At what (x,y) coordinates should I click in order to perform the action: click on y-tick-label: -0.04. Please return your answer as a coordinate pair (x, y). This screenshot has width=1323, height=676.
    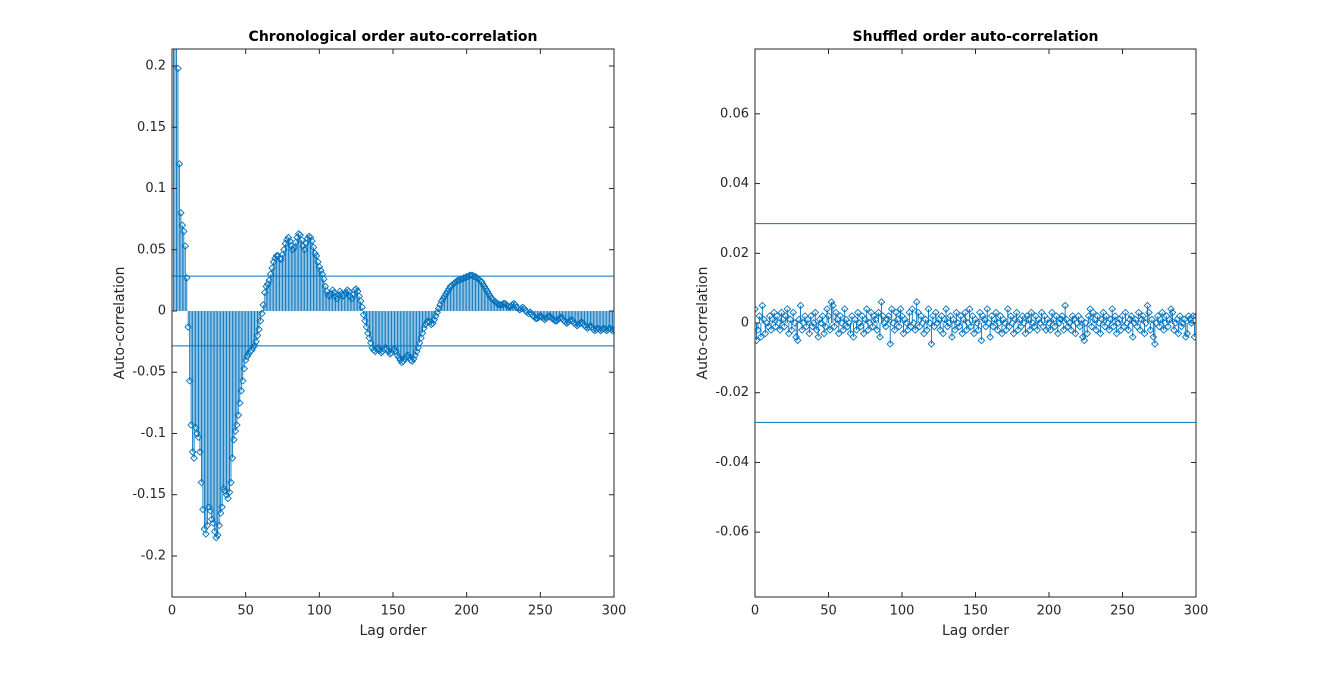
    Looking at the image, I should click on (732, 462).